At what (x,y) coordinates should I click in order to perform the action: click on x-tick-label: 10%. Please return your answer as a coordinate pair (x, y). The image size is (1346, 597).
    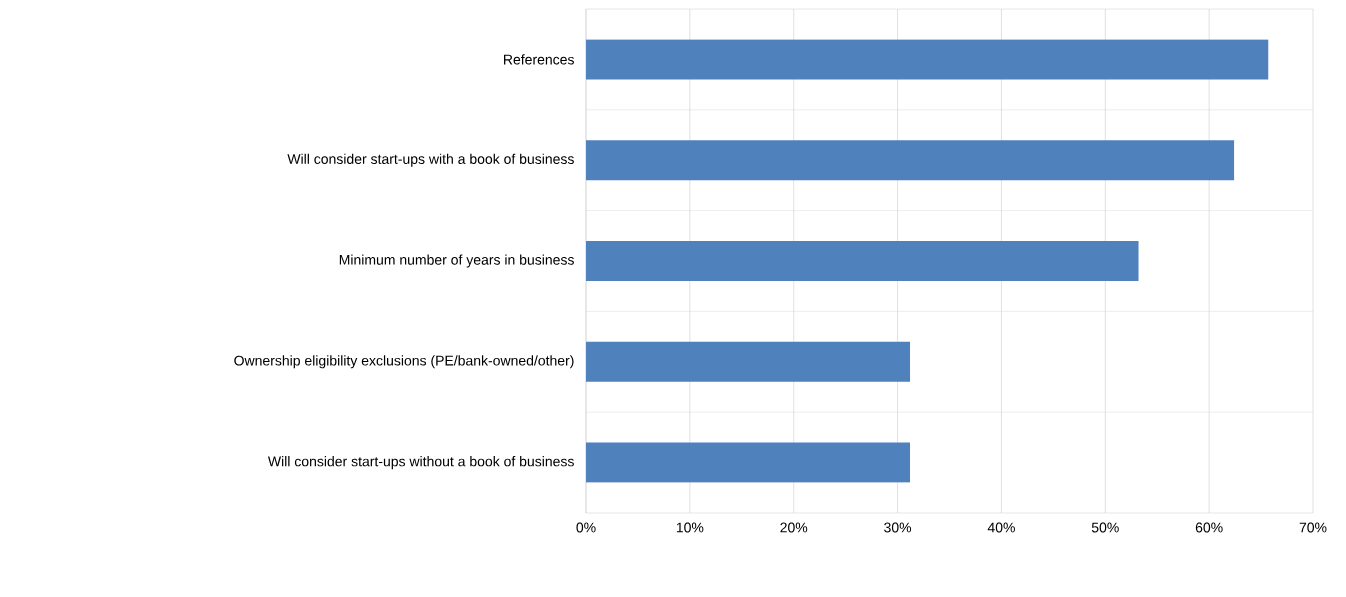
    Looking at the image, I should click on (690, 527).